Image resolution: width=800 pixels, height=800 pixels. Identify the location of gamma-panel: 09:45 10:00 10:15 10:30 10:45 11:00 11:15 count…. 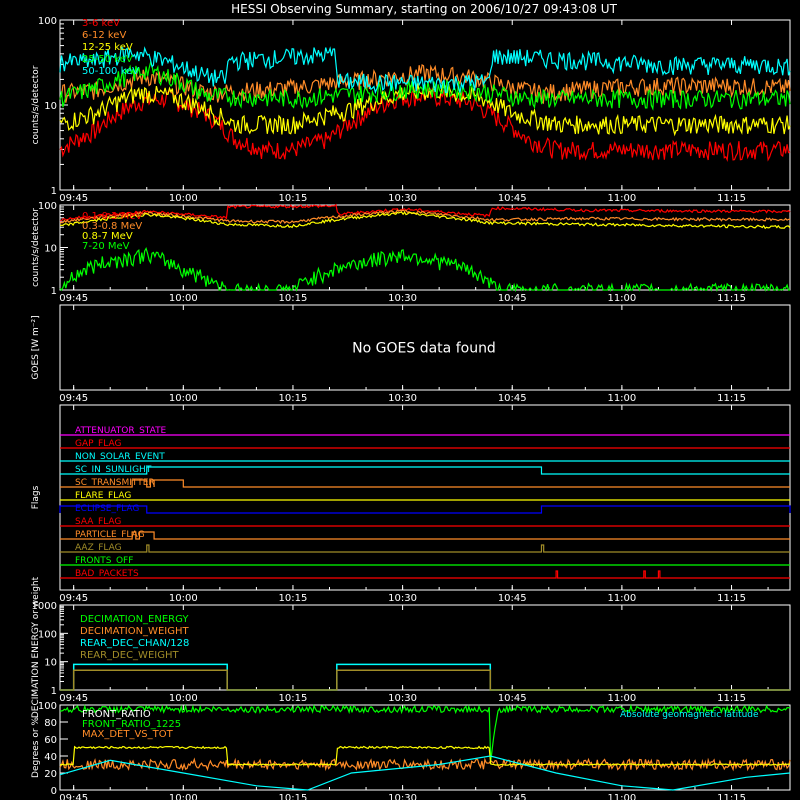
(411, 252).